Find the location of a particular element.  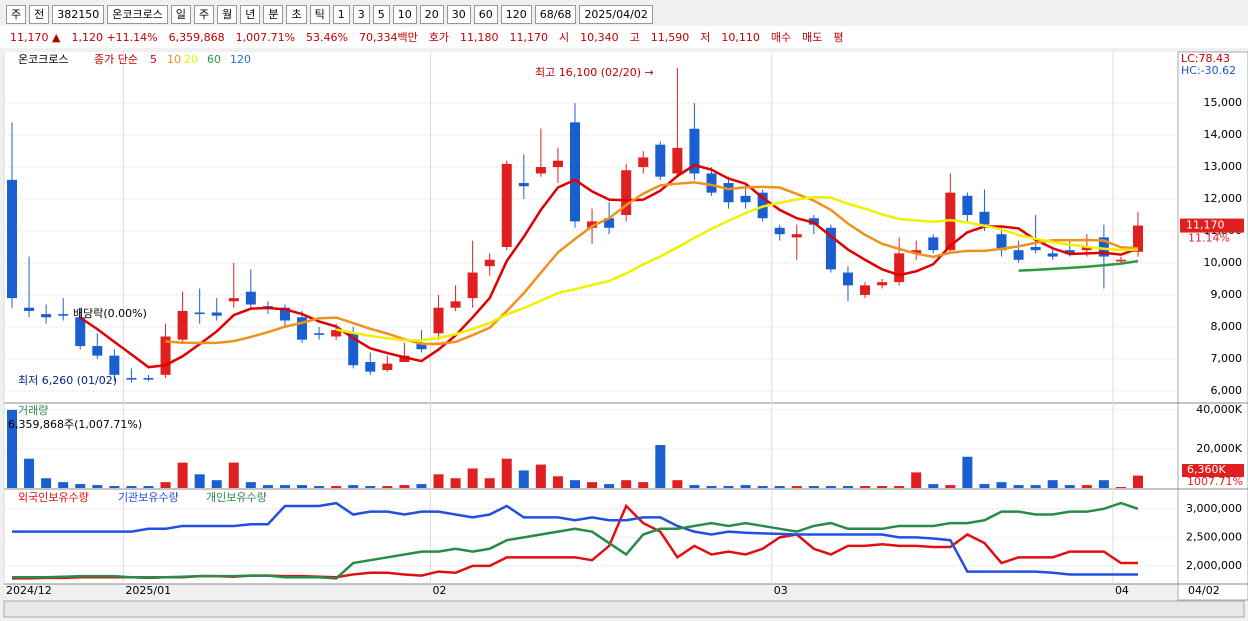

toolbar-item: 120 is located at coordinates (516, 14).